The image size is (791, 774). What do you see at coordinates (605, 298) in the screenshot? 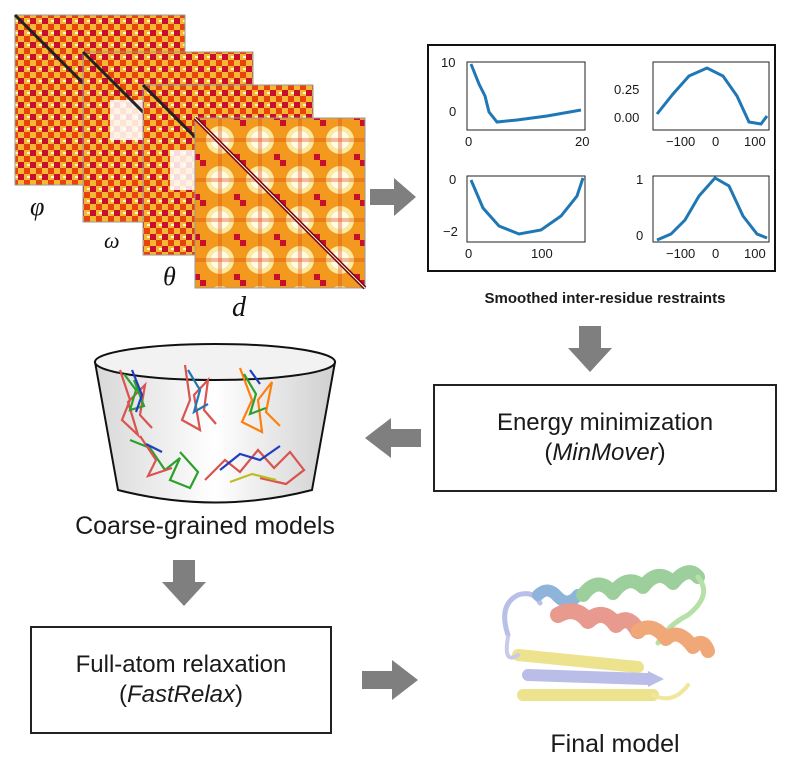
I see `restraints-caption: Smoothed inter-residue restraints` at bounding box center [605, 298].